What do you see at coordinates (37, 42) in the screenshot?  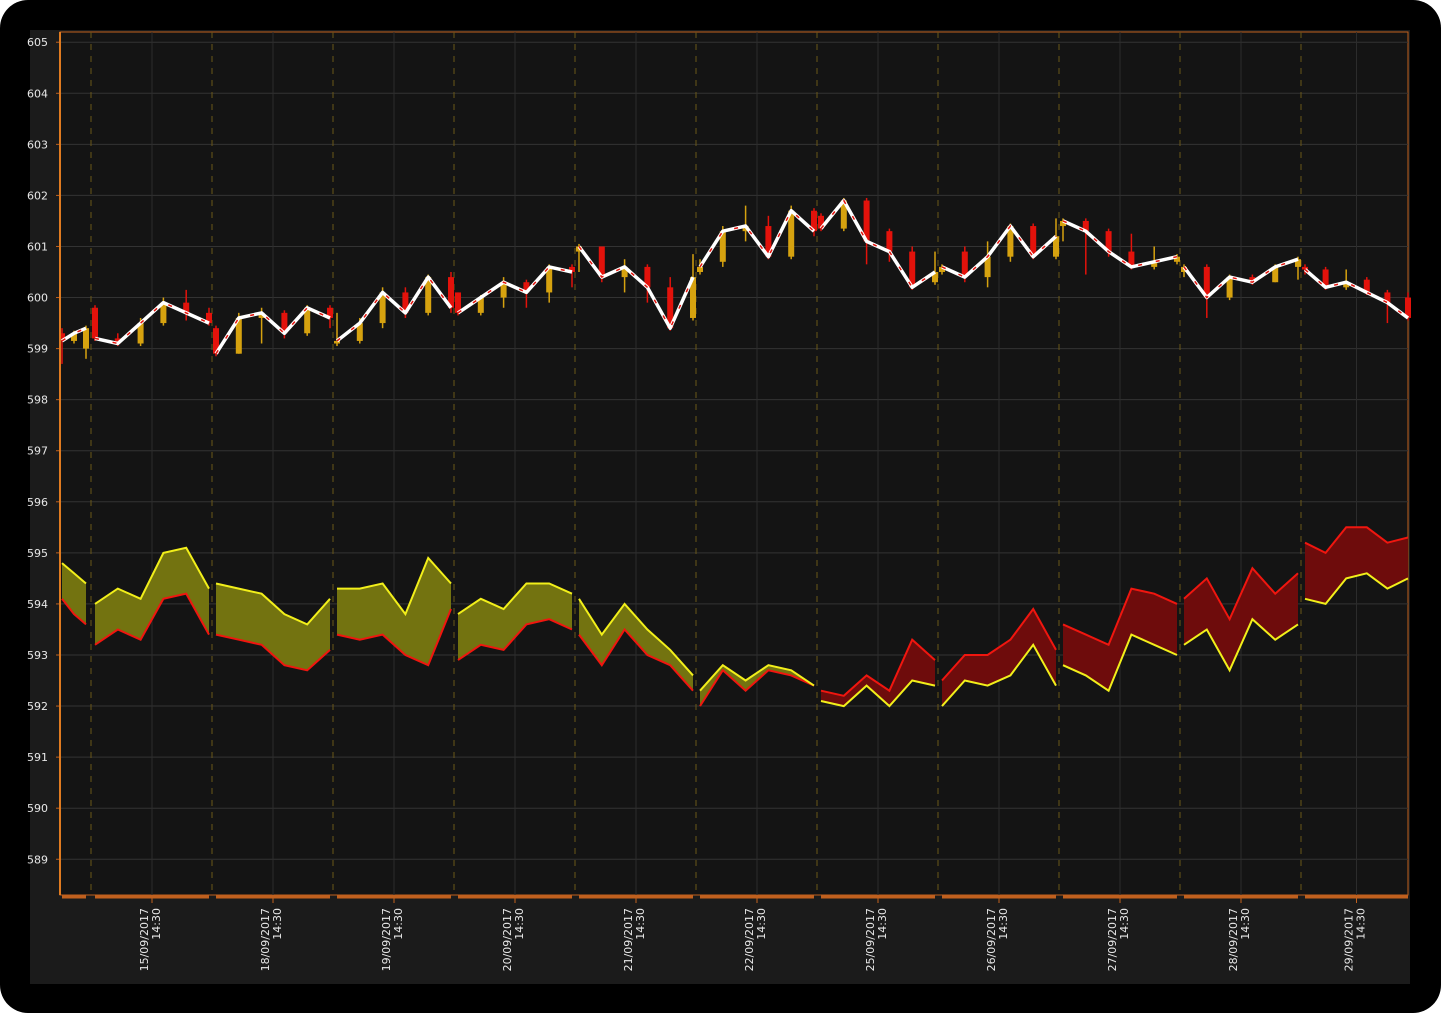 I see `y-tick-label: 605` at bounding box center [37, 42].